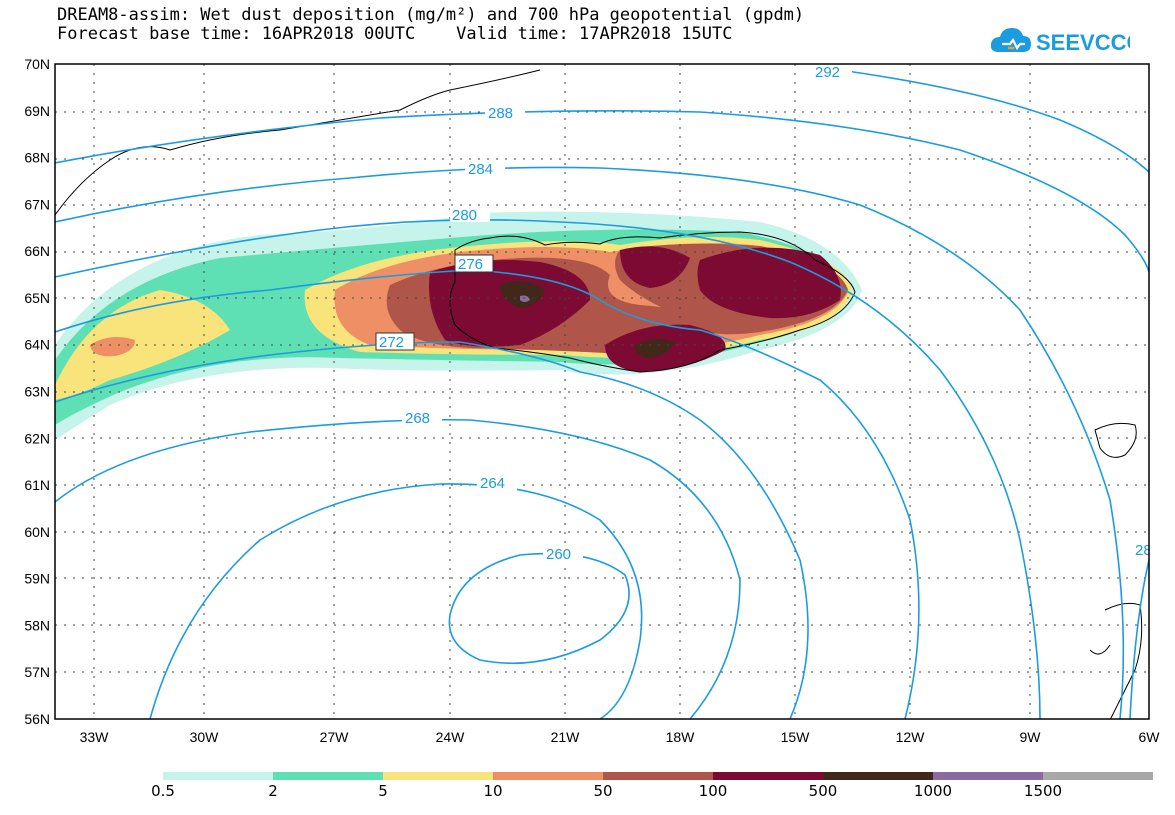  I want to click on lat-tick-label: 56N, so click(37, 719).